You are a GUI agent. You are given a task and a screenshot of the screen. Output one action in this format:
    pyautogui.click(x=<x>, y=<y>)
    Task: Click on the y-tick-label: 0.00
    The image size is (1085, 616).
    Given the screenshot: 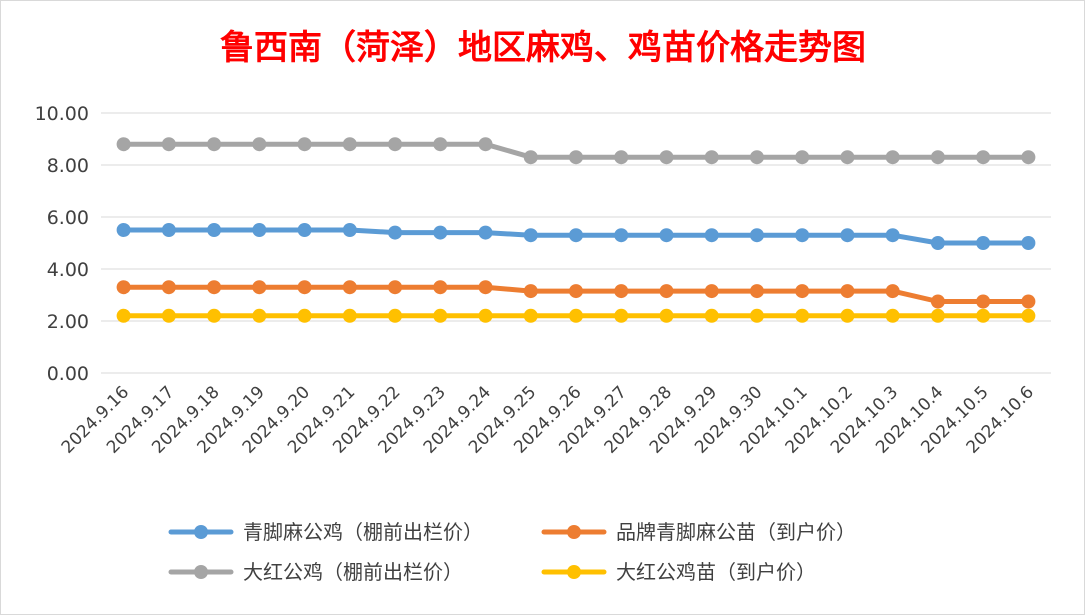 What is the action you would take?
    pyautogui.click(x=68, y=374)
    